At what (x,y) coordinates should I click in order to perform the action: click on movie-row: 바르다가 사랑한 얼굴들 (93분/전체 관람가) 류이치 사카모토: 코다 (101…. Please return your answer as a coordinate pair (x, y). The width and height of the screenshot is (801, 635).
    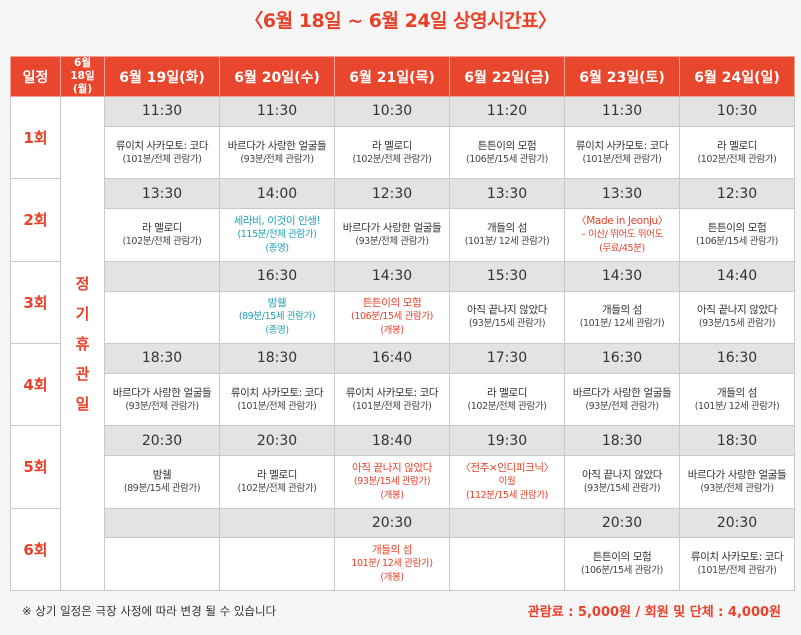
    Looking at the image, I should click on (403, 399).